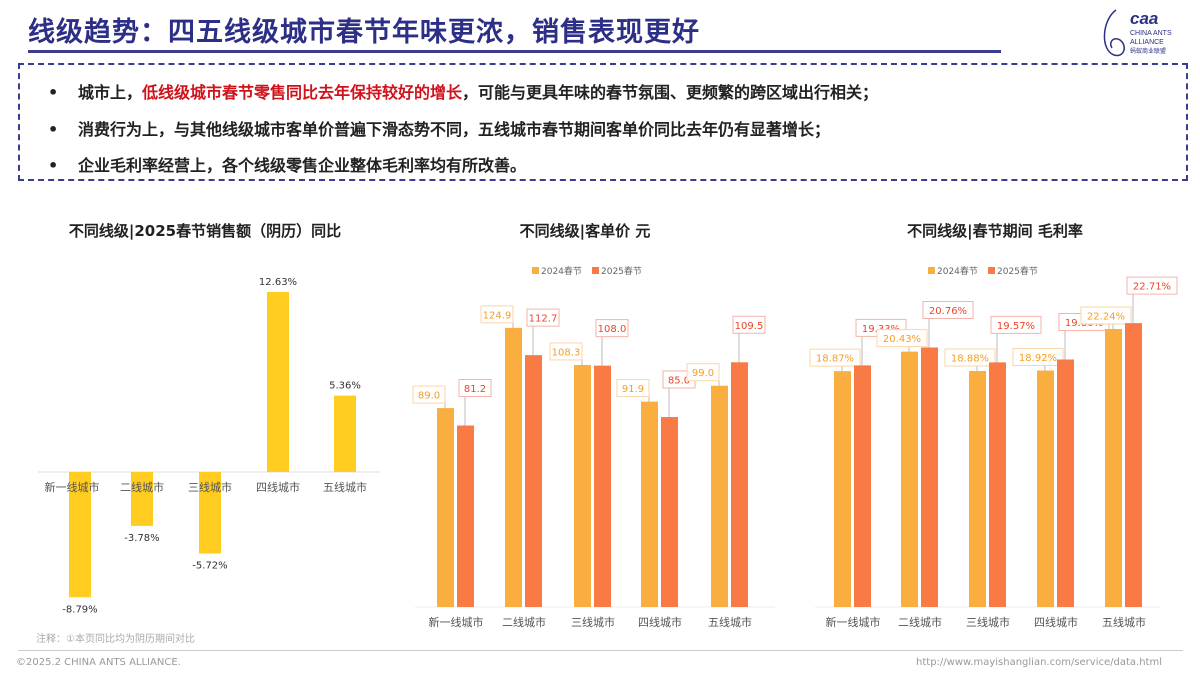  What do you see at coordinates (1147, 42) in the screenshot?
I see `svg-text: ALLIANCE` at bounding box center [1147, 42].